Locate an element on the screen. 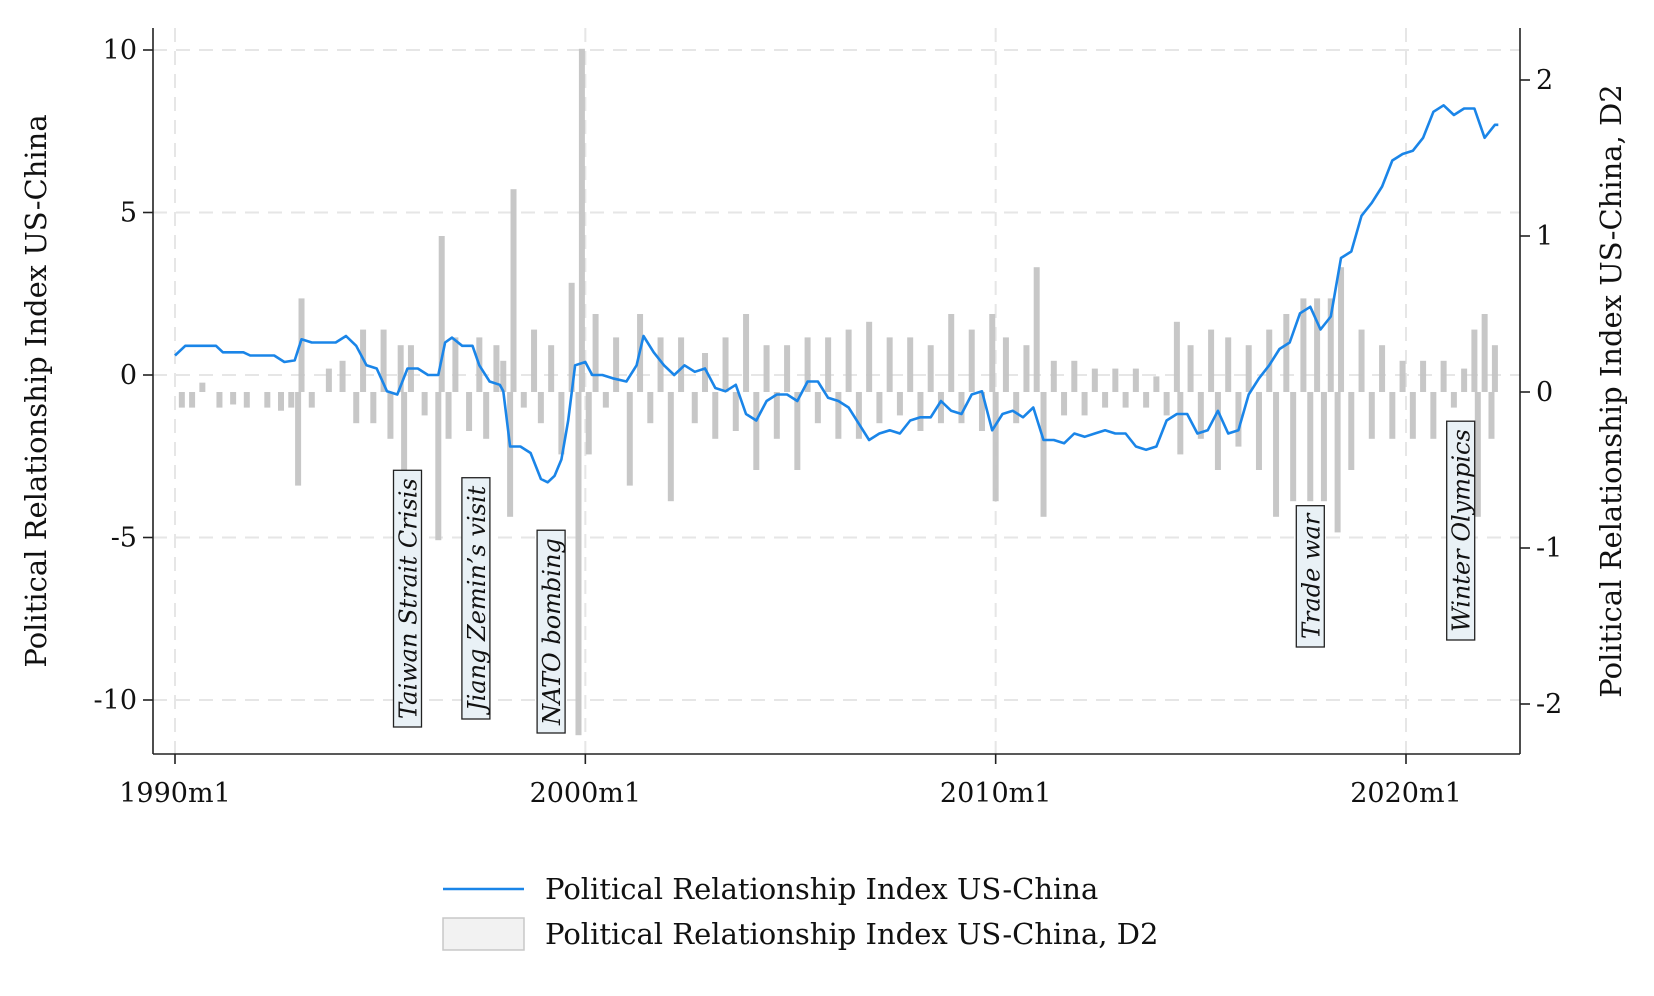 This screenshot has width=1654, height=996. event-annotation-label: Winter Olympics is located at coordinates (1462, 530).